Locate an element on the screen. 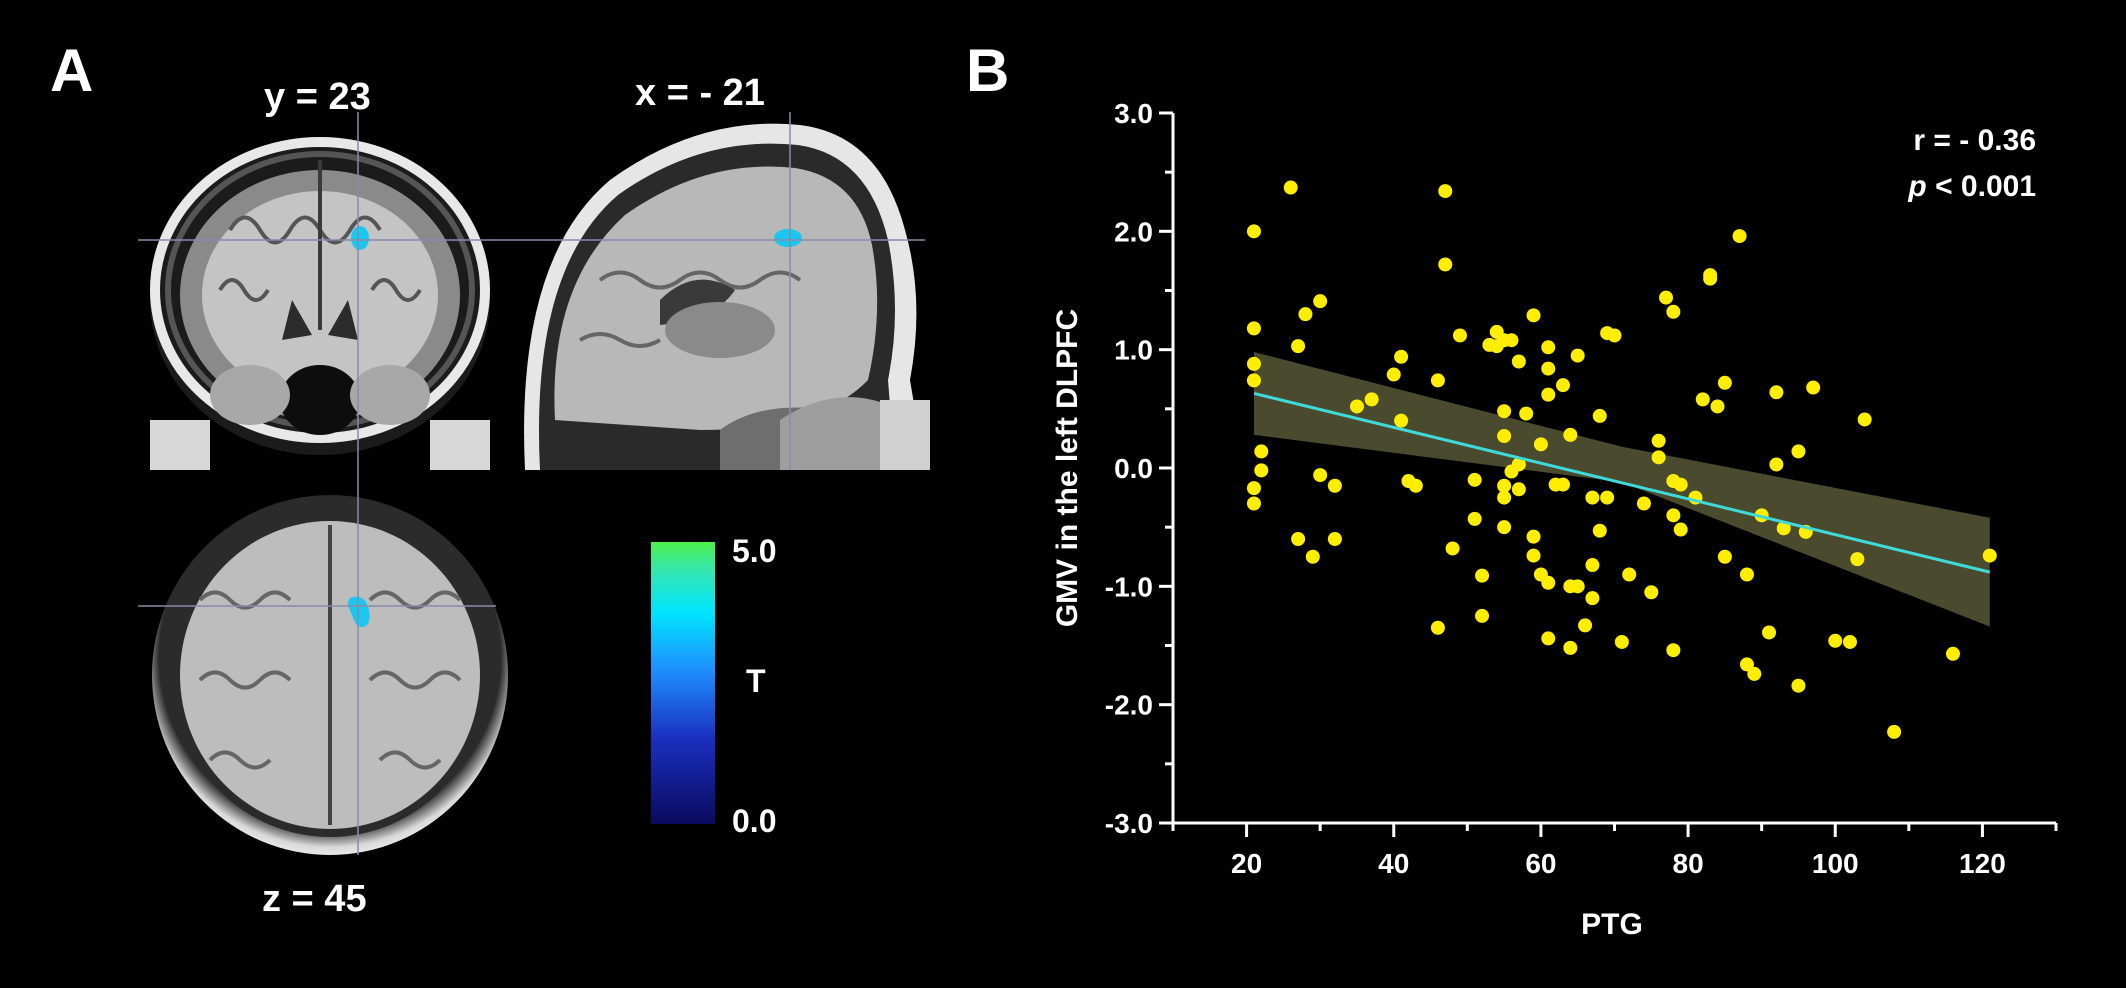  x-tick-label: 40 is located at coordinates (1393, 863).